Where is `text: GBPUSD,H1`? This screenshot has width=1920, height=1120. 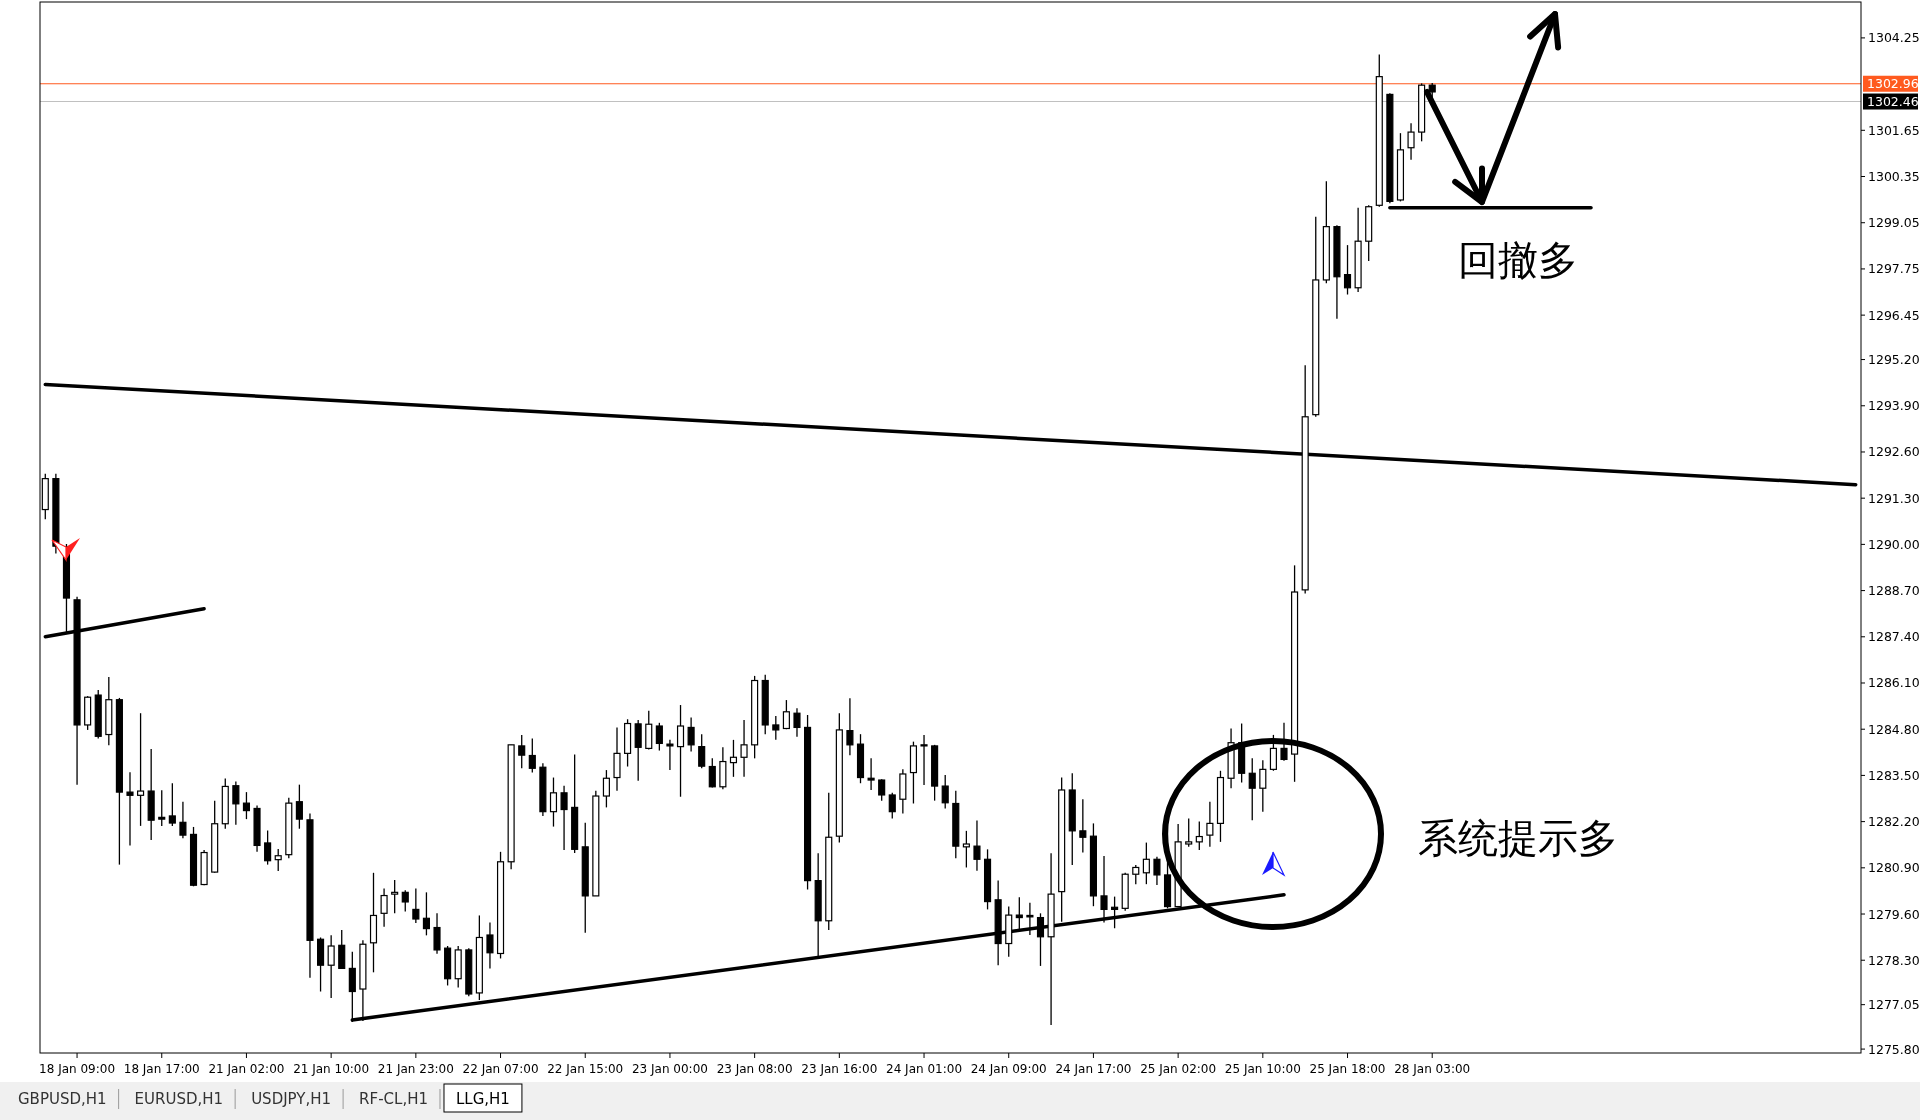 text: GBPUSD,H1 is located at coordinates (62, 1099).